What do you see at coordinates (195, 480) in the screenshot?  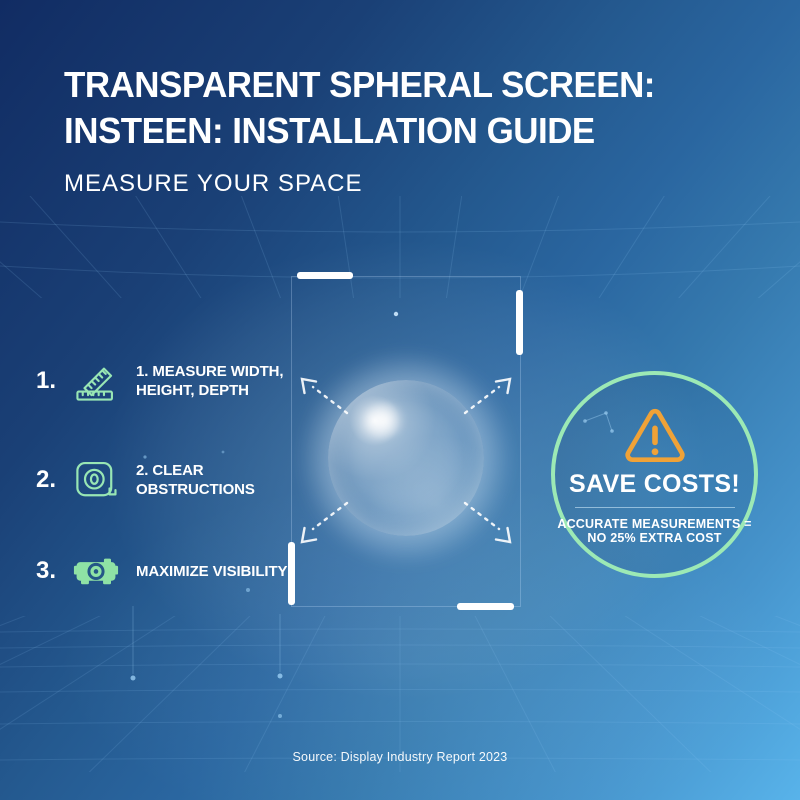 I see `step-label: 2. CLEAR OBSTRUCTIONS` at bounding box center [195, 480].